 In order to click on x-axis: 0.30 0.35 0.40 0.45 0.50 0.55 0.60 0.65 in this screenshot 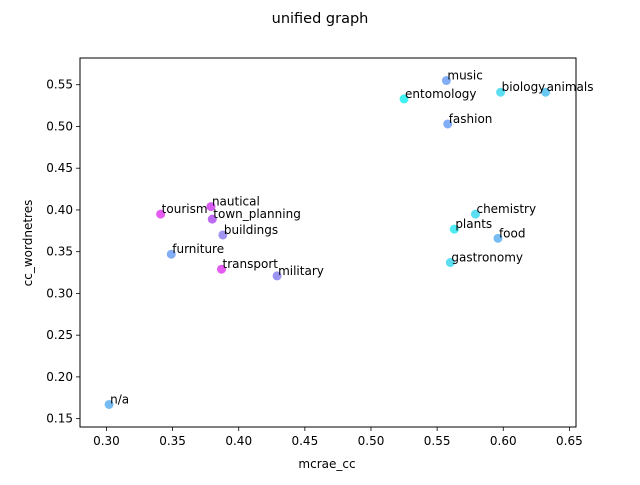, I will do `click(338, 437)`.